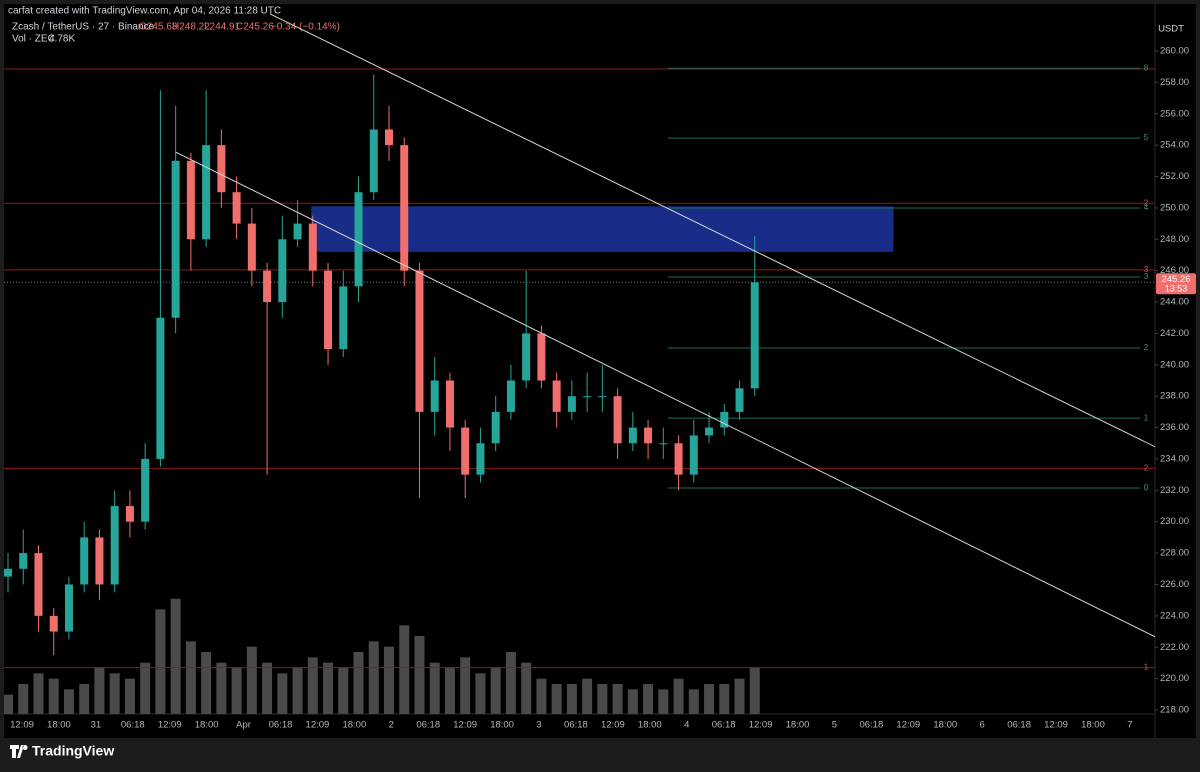 This screenshot has height=772, width=1200. Describe the element at coordinates (158, 27) in the screenshot. I see `legend-open: O245.63` at that location.